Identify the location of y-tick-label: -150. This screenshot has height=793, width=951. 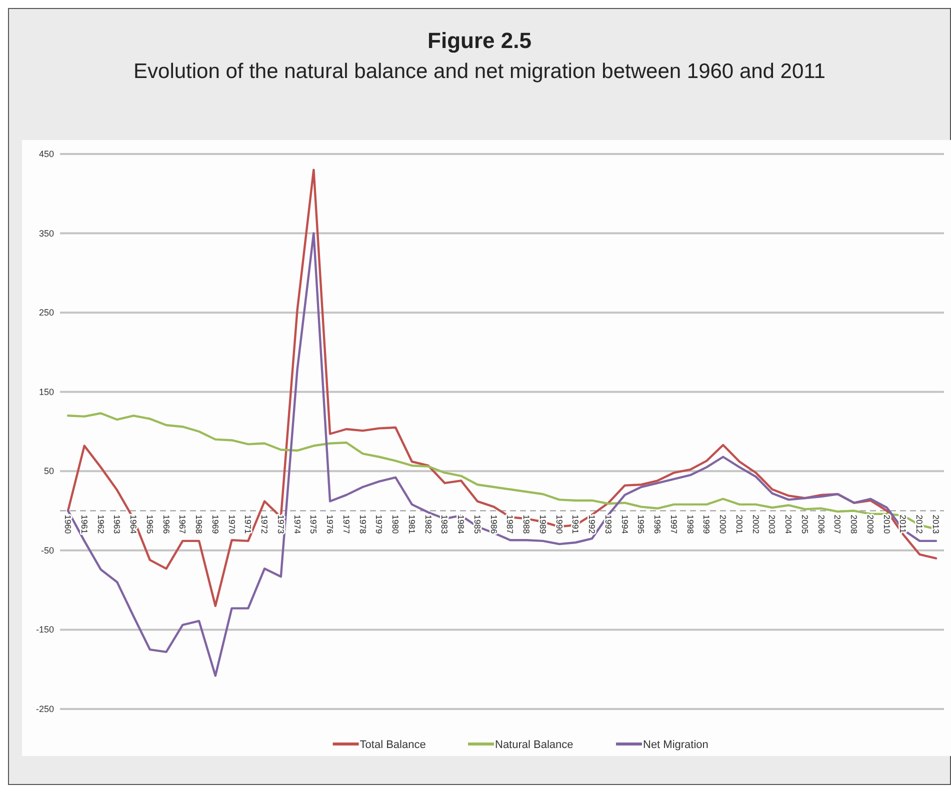
(45, 629).